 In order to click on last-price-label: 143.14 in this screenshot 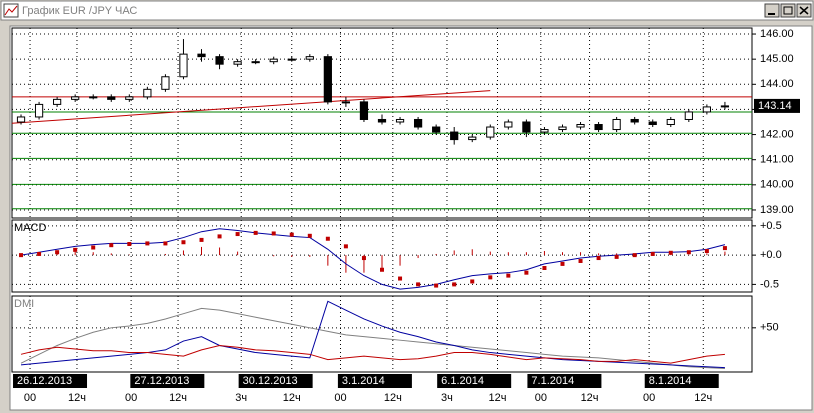, I will do `click(775, 106)`.